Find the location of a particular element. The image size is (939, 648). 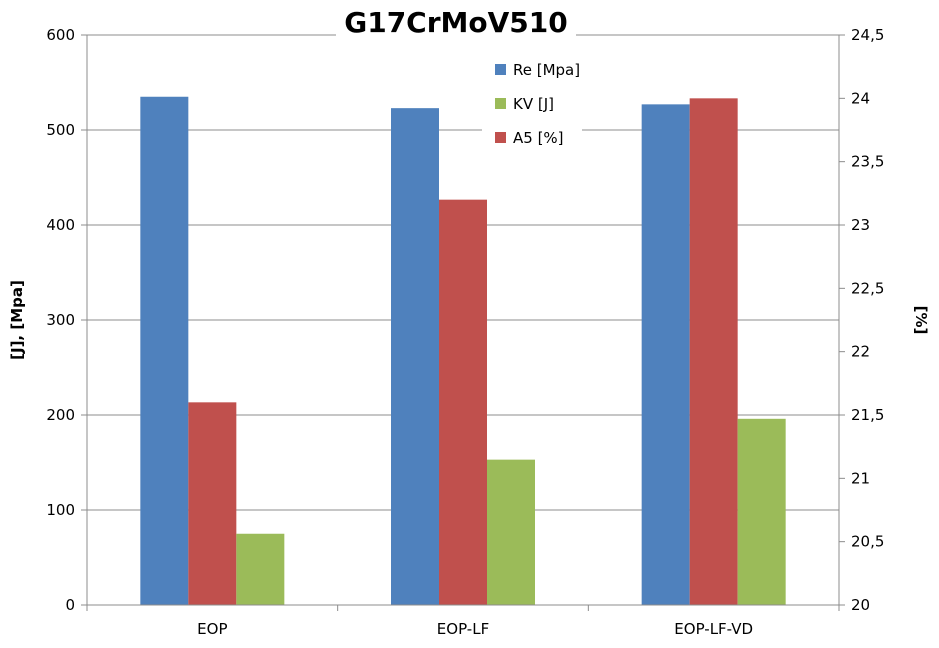

y-left-tick-label: 200 is located at coordinates (60, 415).